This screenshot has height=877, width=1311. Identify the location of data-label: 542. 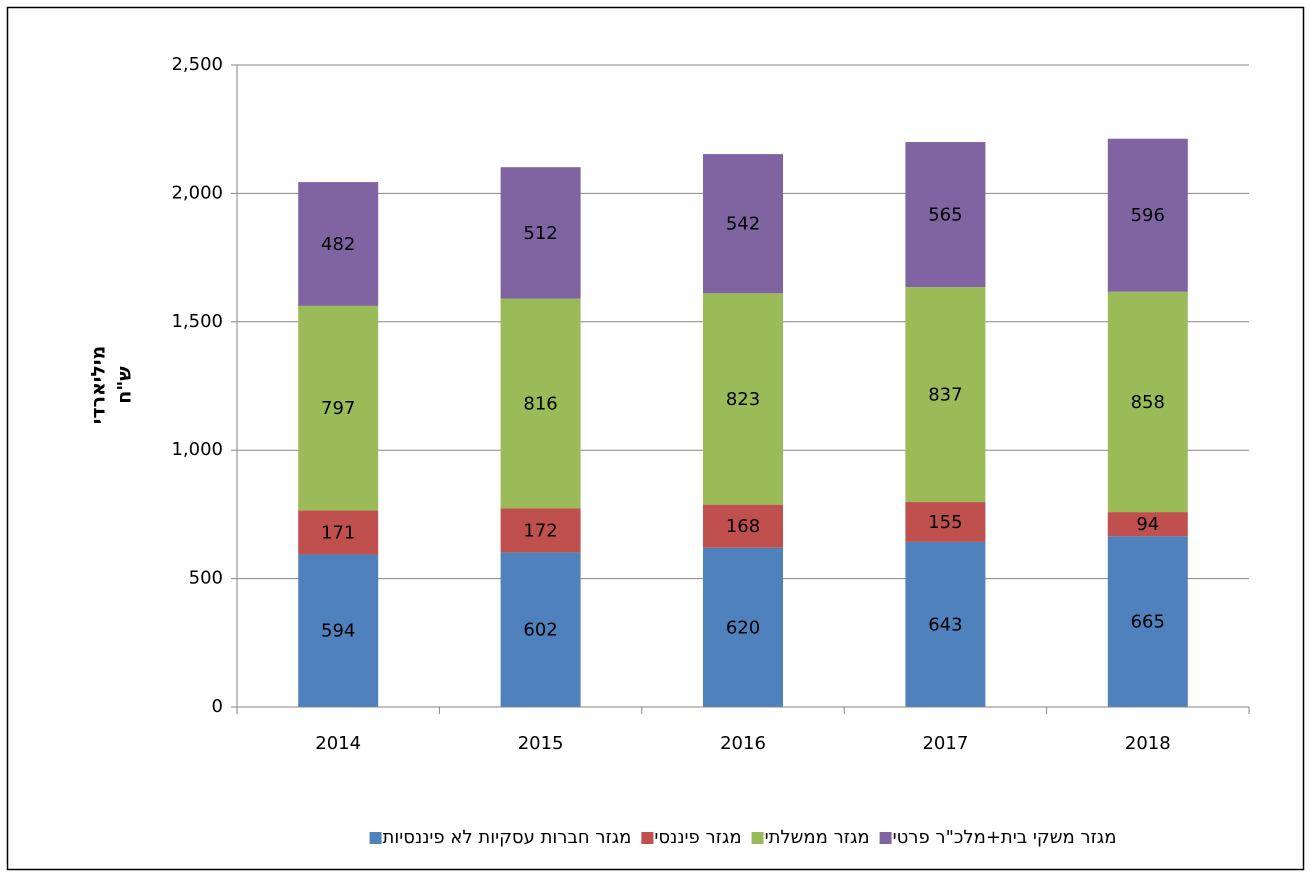
(743, 224).